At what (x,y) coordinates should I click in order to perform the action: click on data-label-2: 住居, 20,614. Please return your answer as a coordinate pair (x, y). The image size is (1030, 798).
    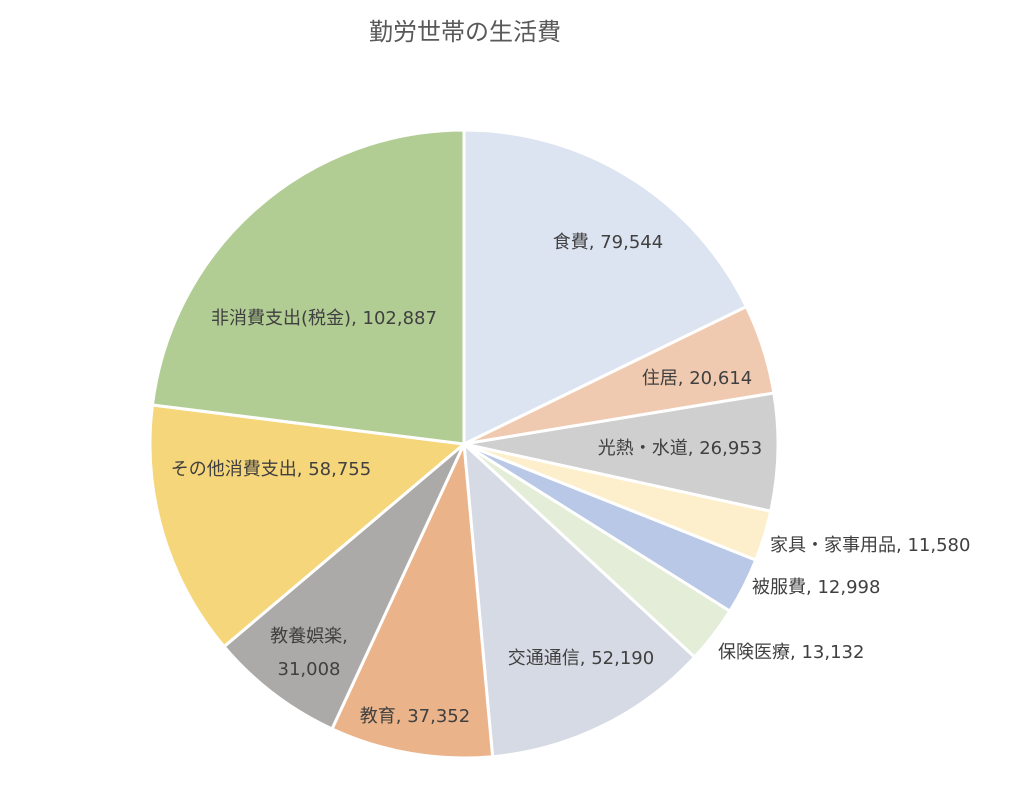
    Looking at the image, I should click on (697, 378).